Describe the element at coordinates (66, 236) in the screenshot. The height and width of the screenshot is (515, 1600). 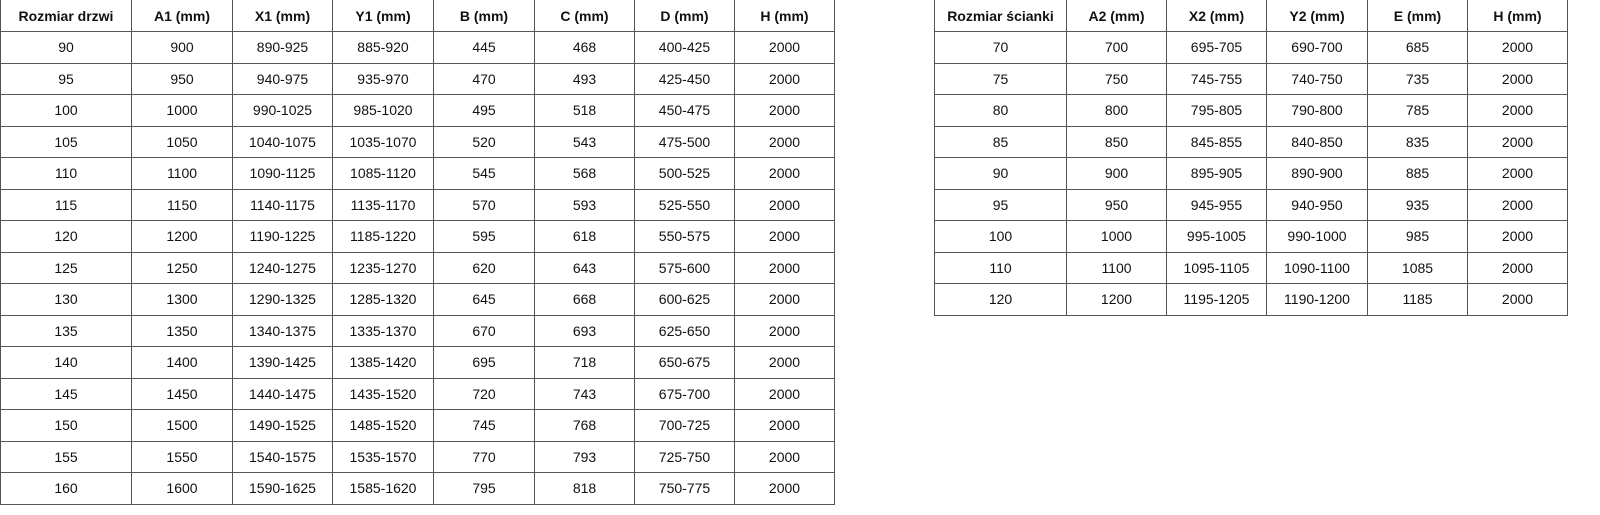
I see `table-cell: 120` at that location.